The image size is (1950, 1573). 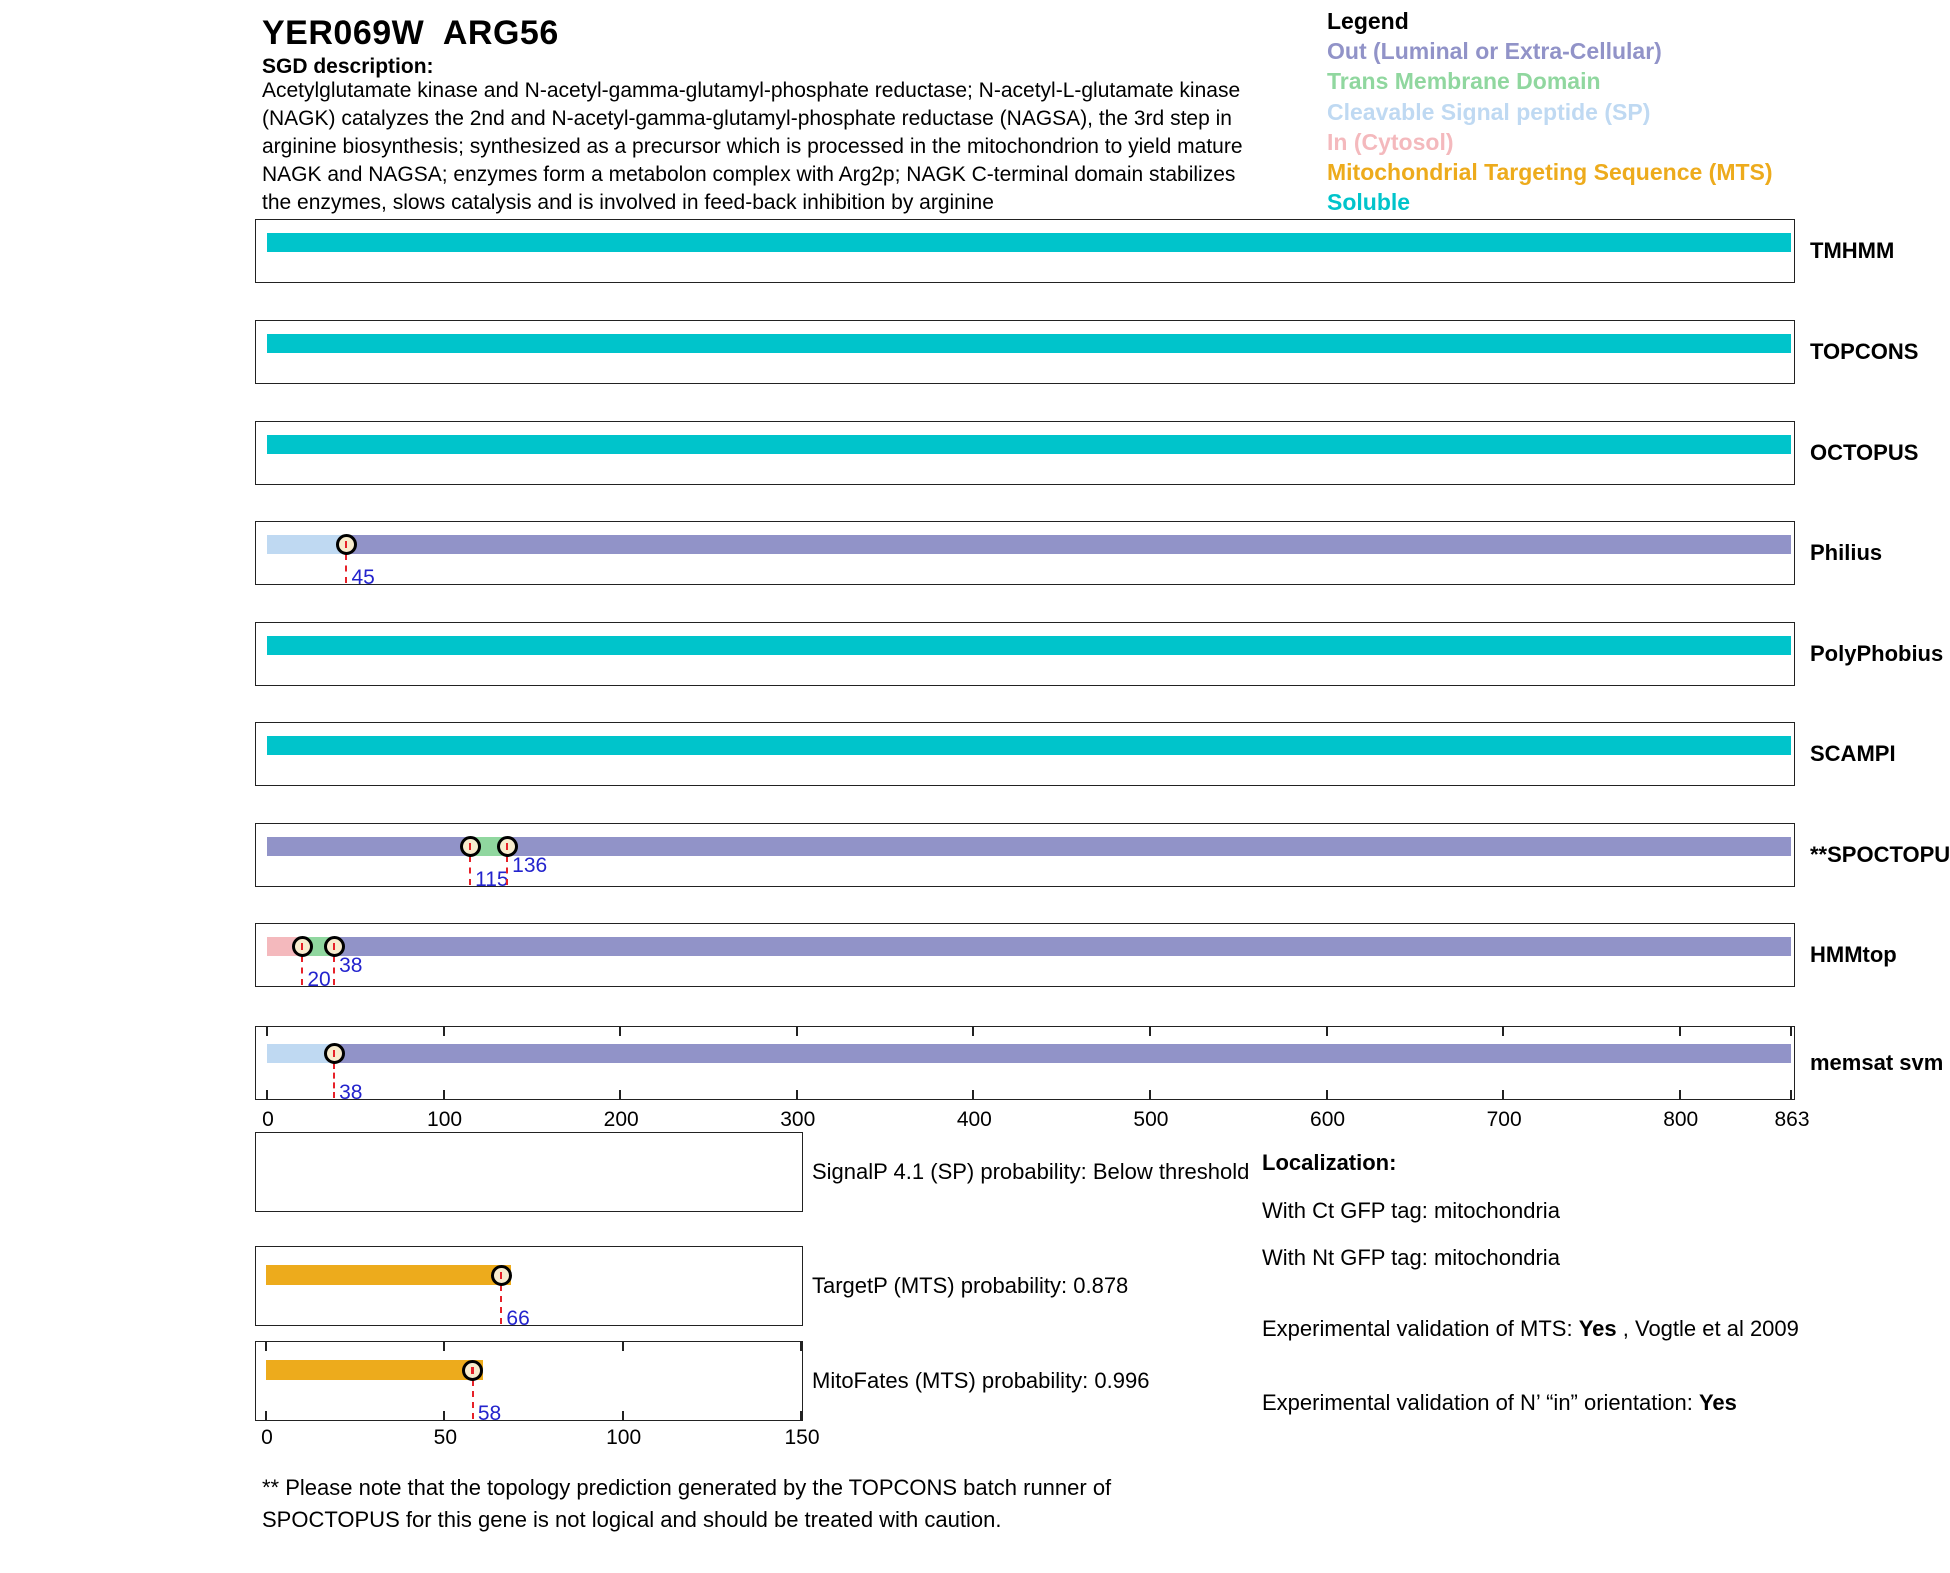 I want to click on track-label-philius: Philius, so click(x=1846, y=552).